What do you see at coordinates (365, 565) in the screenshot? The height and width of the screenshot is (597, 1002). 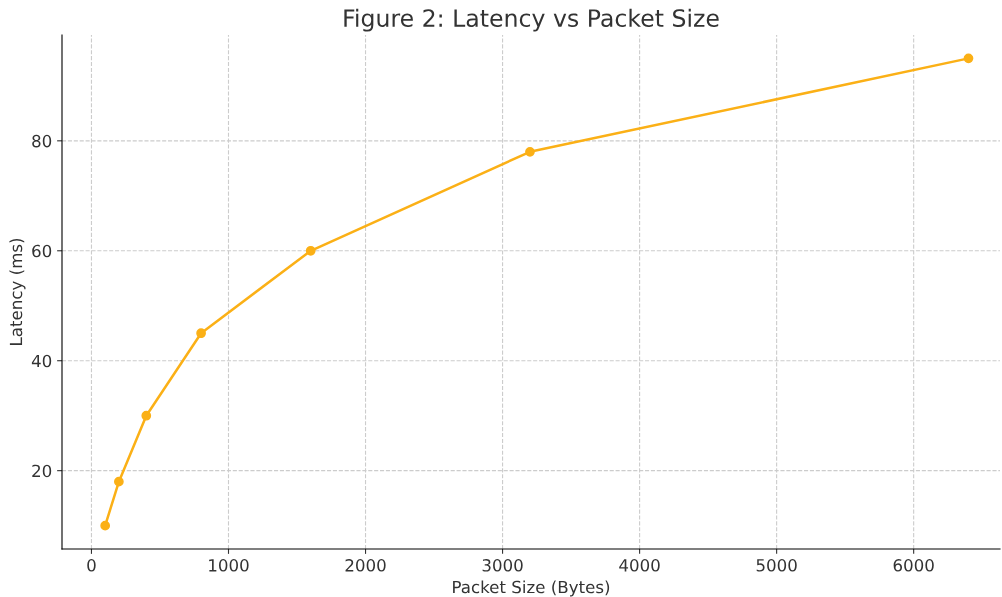 I see `x-tick-label: 2000` at bounding box center [365, 565].